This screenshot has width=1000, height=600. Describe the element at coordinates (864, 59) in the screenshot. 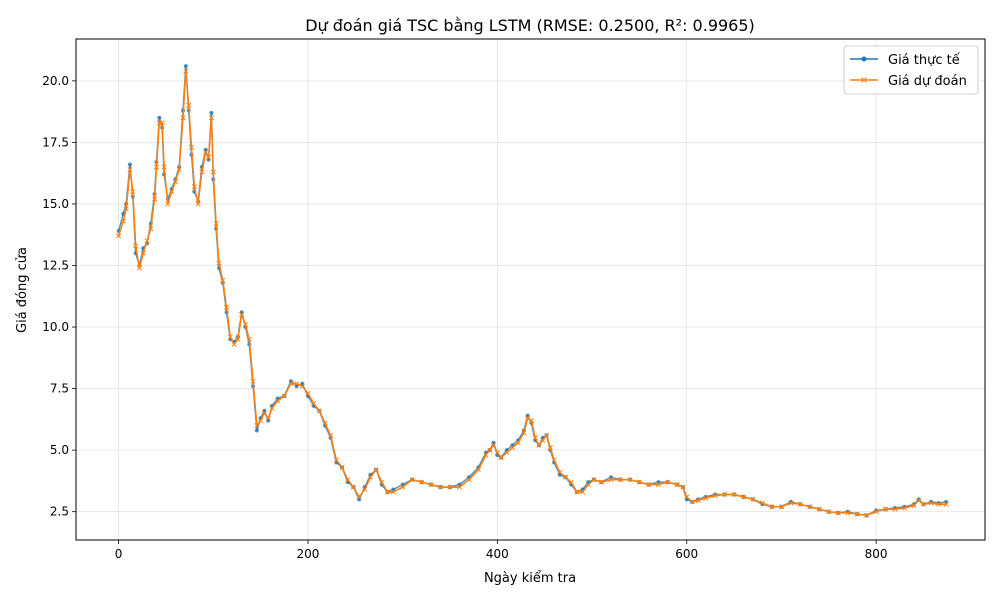

I see `legend-marker-actual` at that location.